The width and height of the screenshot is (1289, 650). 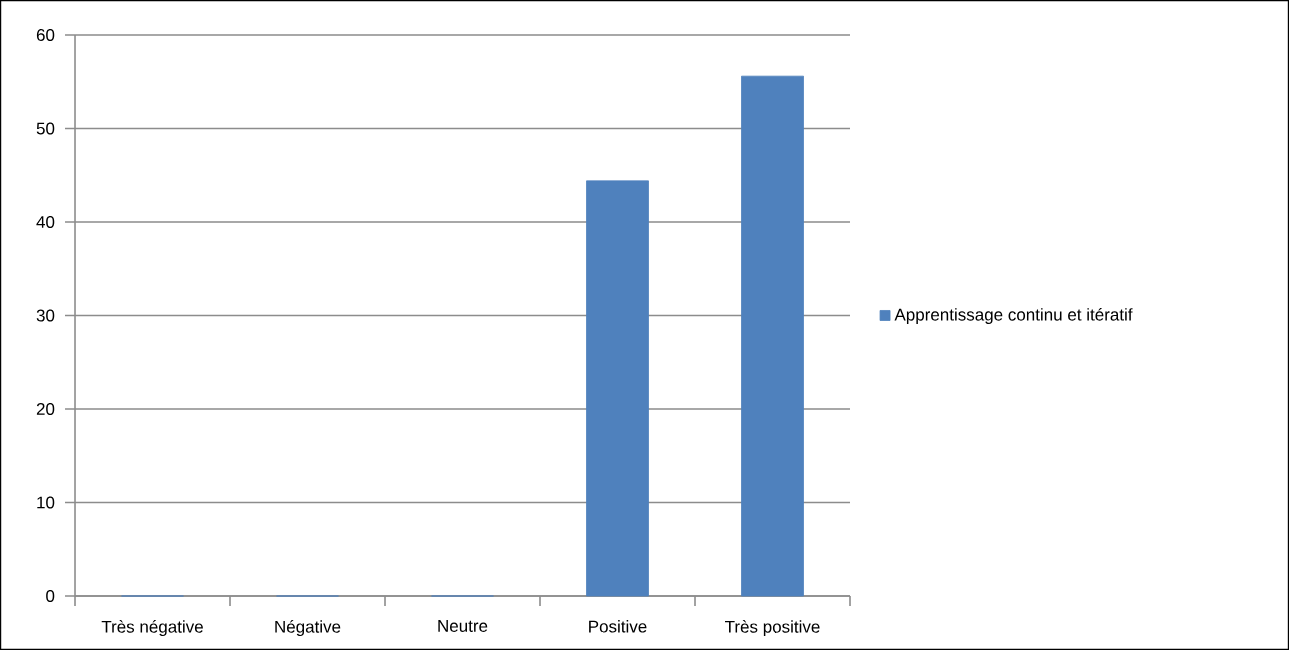 What do you see at coordinates (45, 128) in the screenshot?
I see `y-tick-label: 50` at bounding box center [45, 128].